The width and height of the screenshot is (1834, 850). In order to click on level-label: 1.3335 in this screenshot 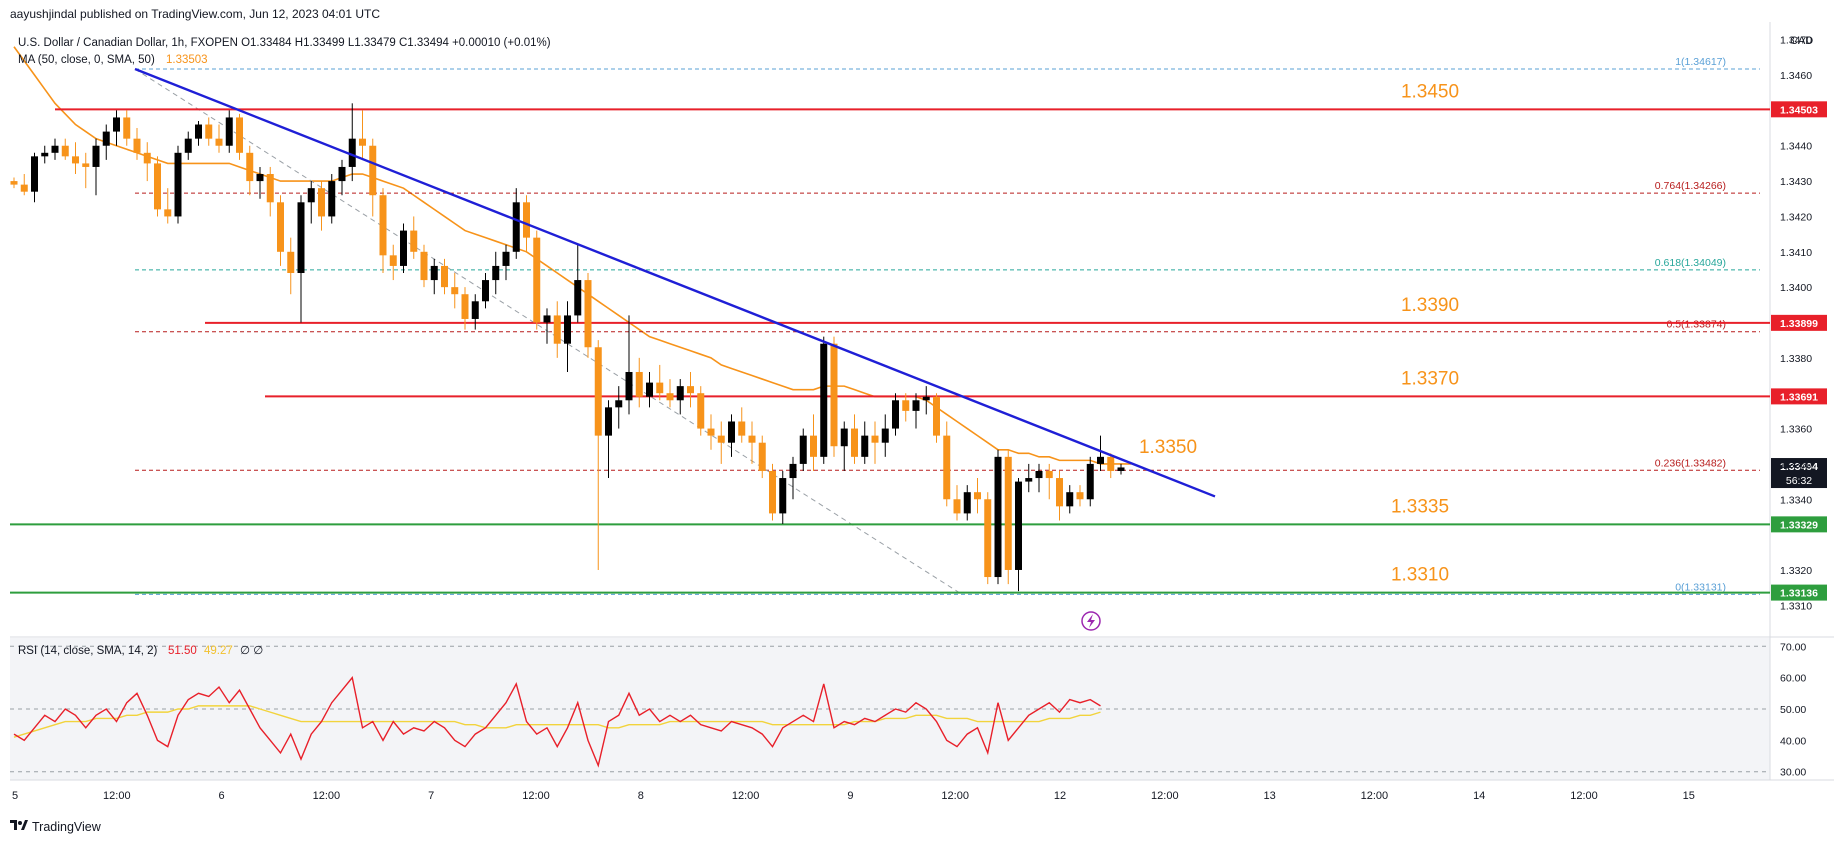, I will do `click(1420, 506)`.